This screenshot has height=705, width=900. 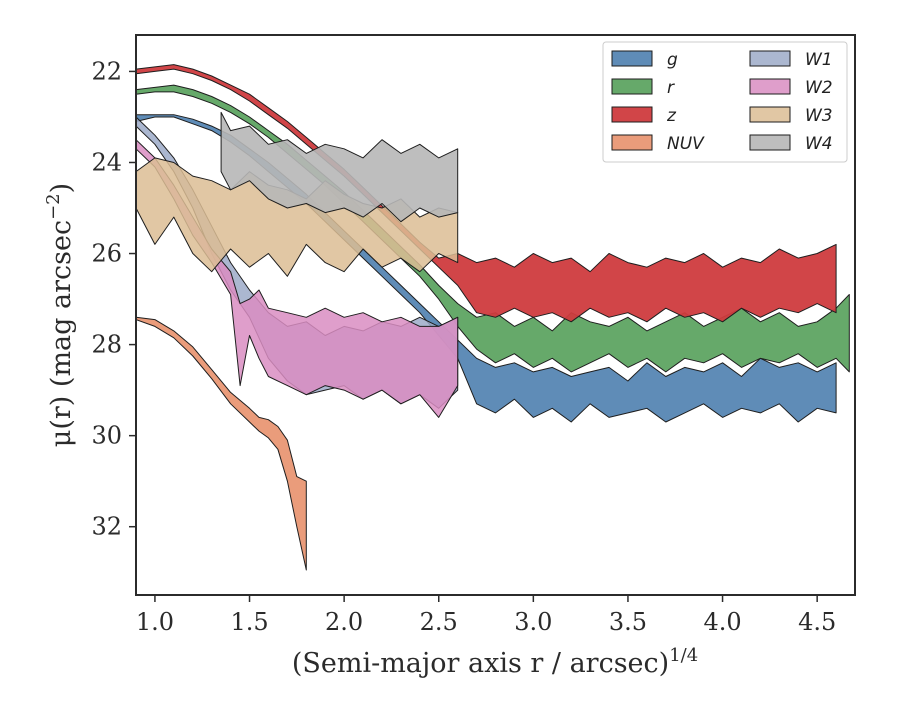 I want to click on y-tick-label: 24, so click(x=106, y=162).